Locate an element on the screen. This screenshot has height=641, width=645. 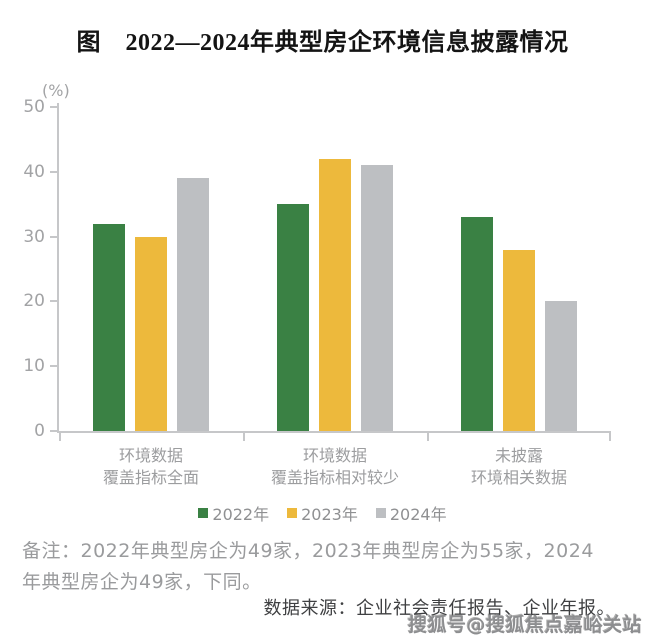
legend-item-2022年: 2022年 is located at coordinates (233, 513).